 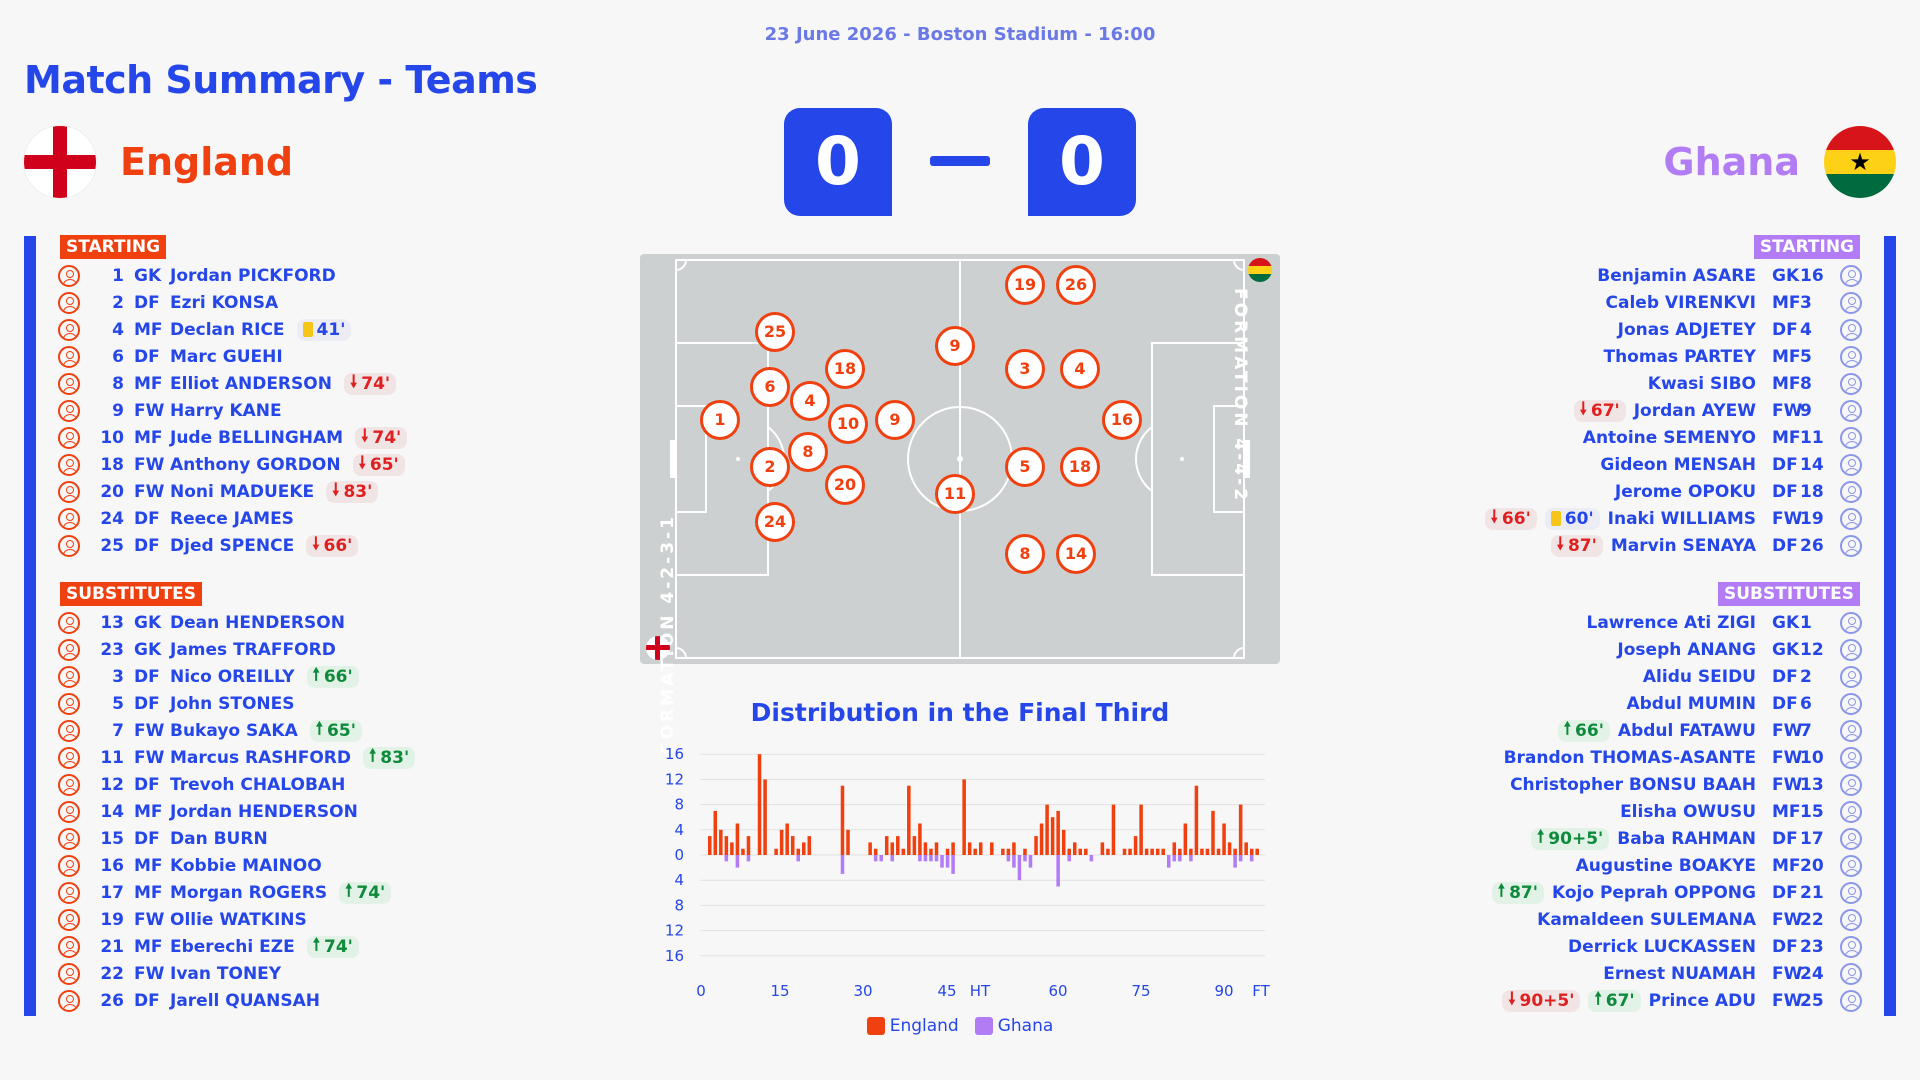 I want to click on x-tick-label: 90, so click(x=1223, y=991).